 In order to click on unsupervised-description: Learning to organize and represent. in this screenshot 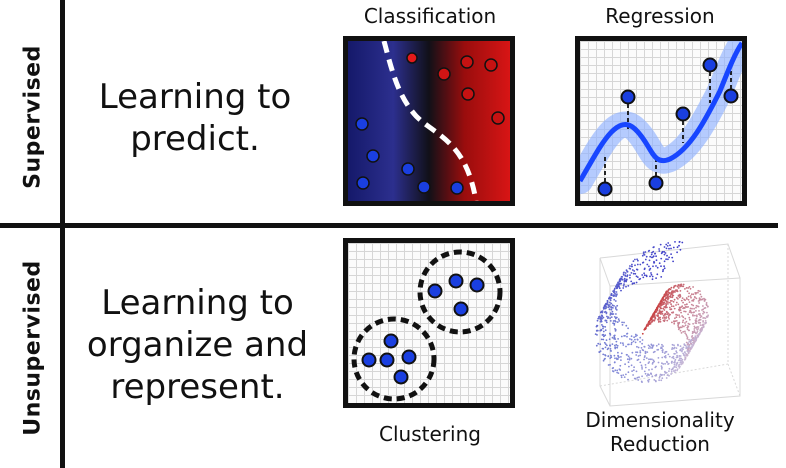, I will do `click(197, 345)`.